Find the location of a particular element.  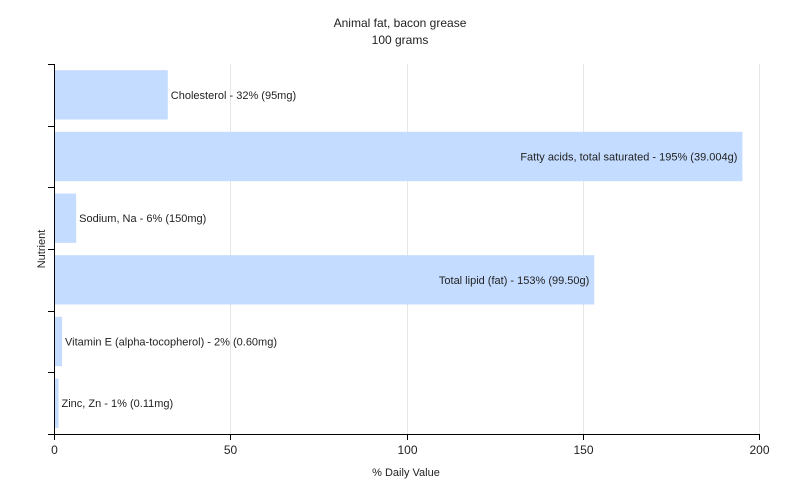

y-axis-label: Nutrient is located at coordinates (42, 249).